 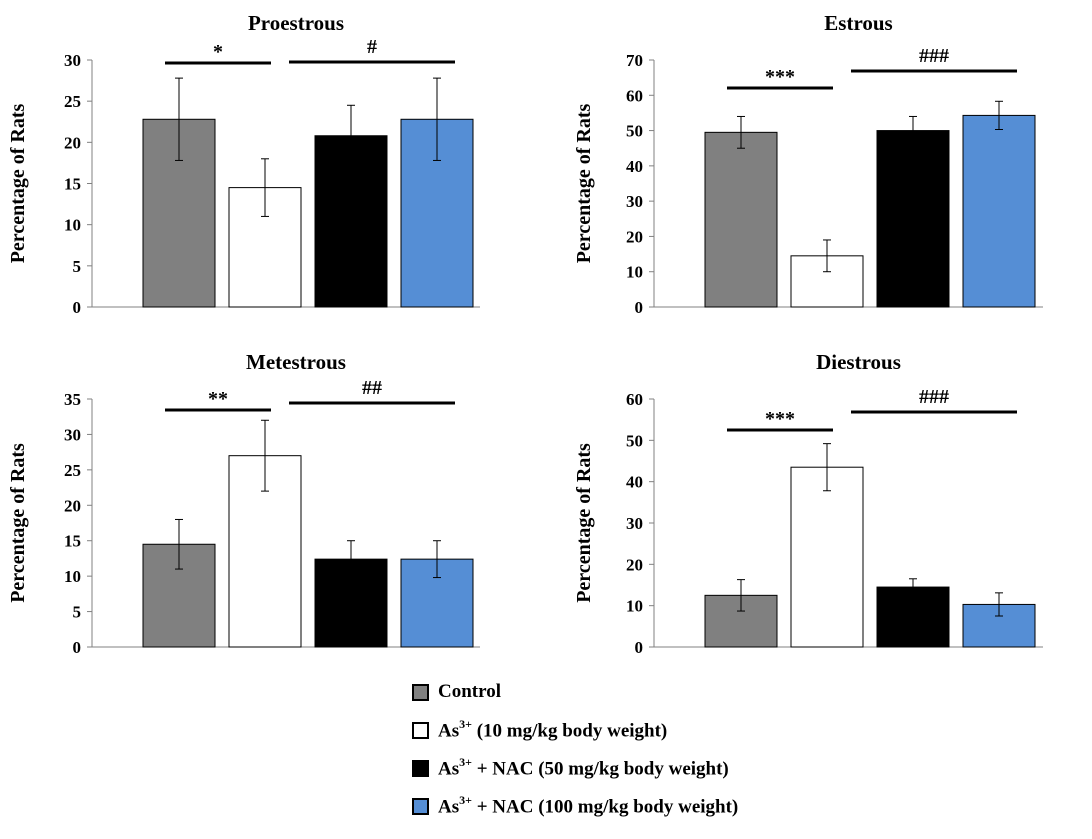 What do you see at coordinates (858, 23) in the screenshot?
I see `chart-title: Estrous` at bounding box center [858, 23].